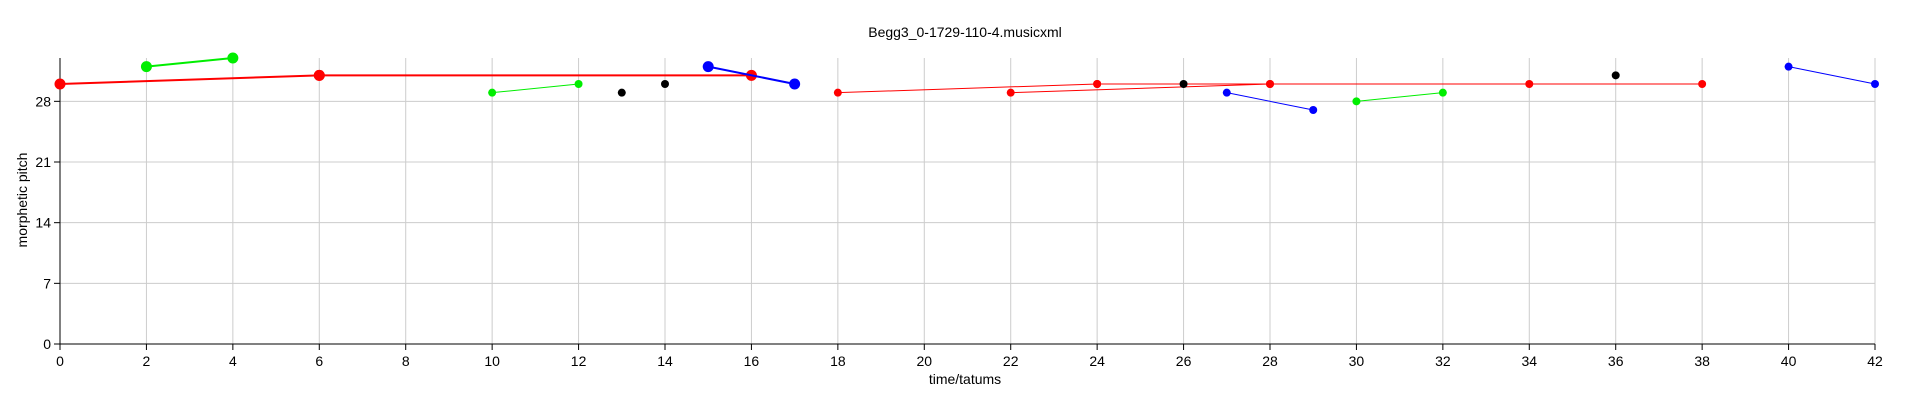  I want to click on x-tick-label: 8, so click(406, 361).